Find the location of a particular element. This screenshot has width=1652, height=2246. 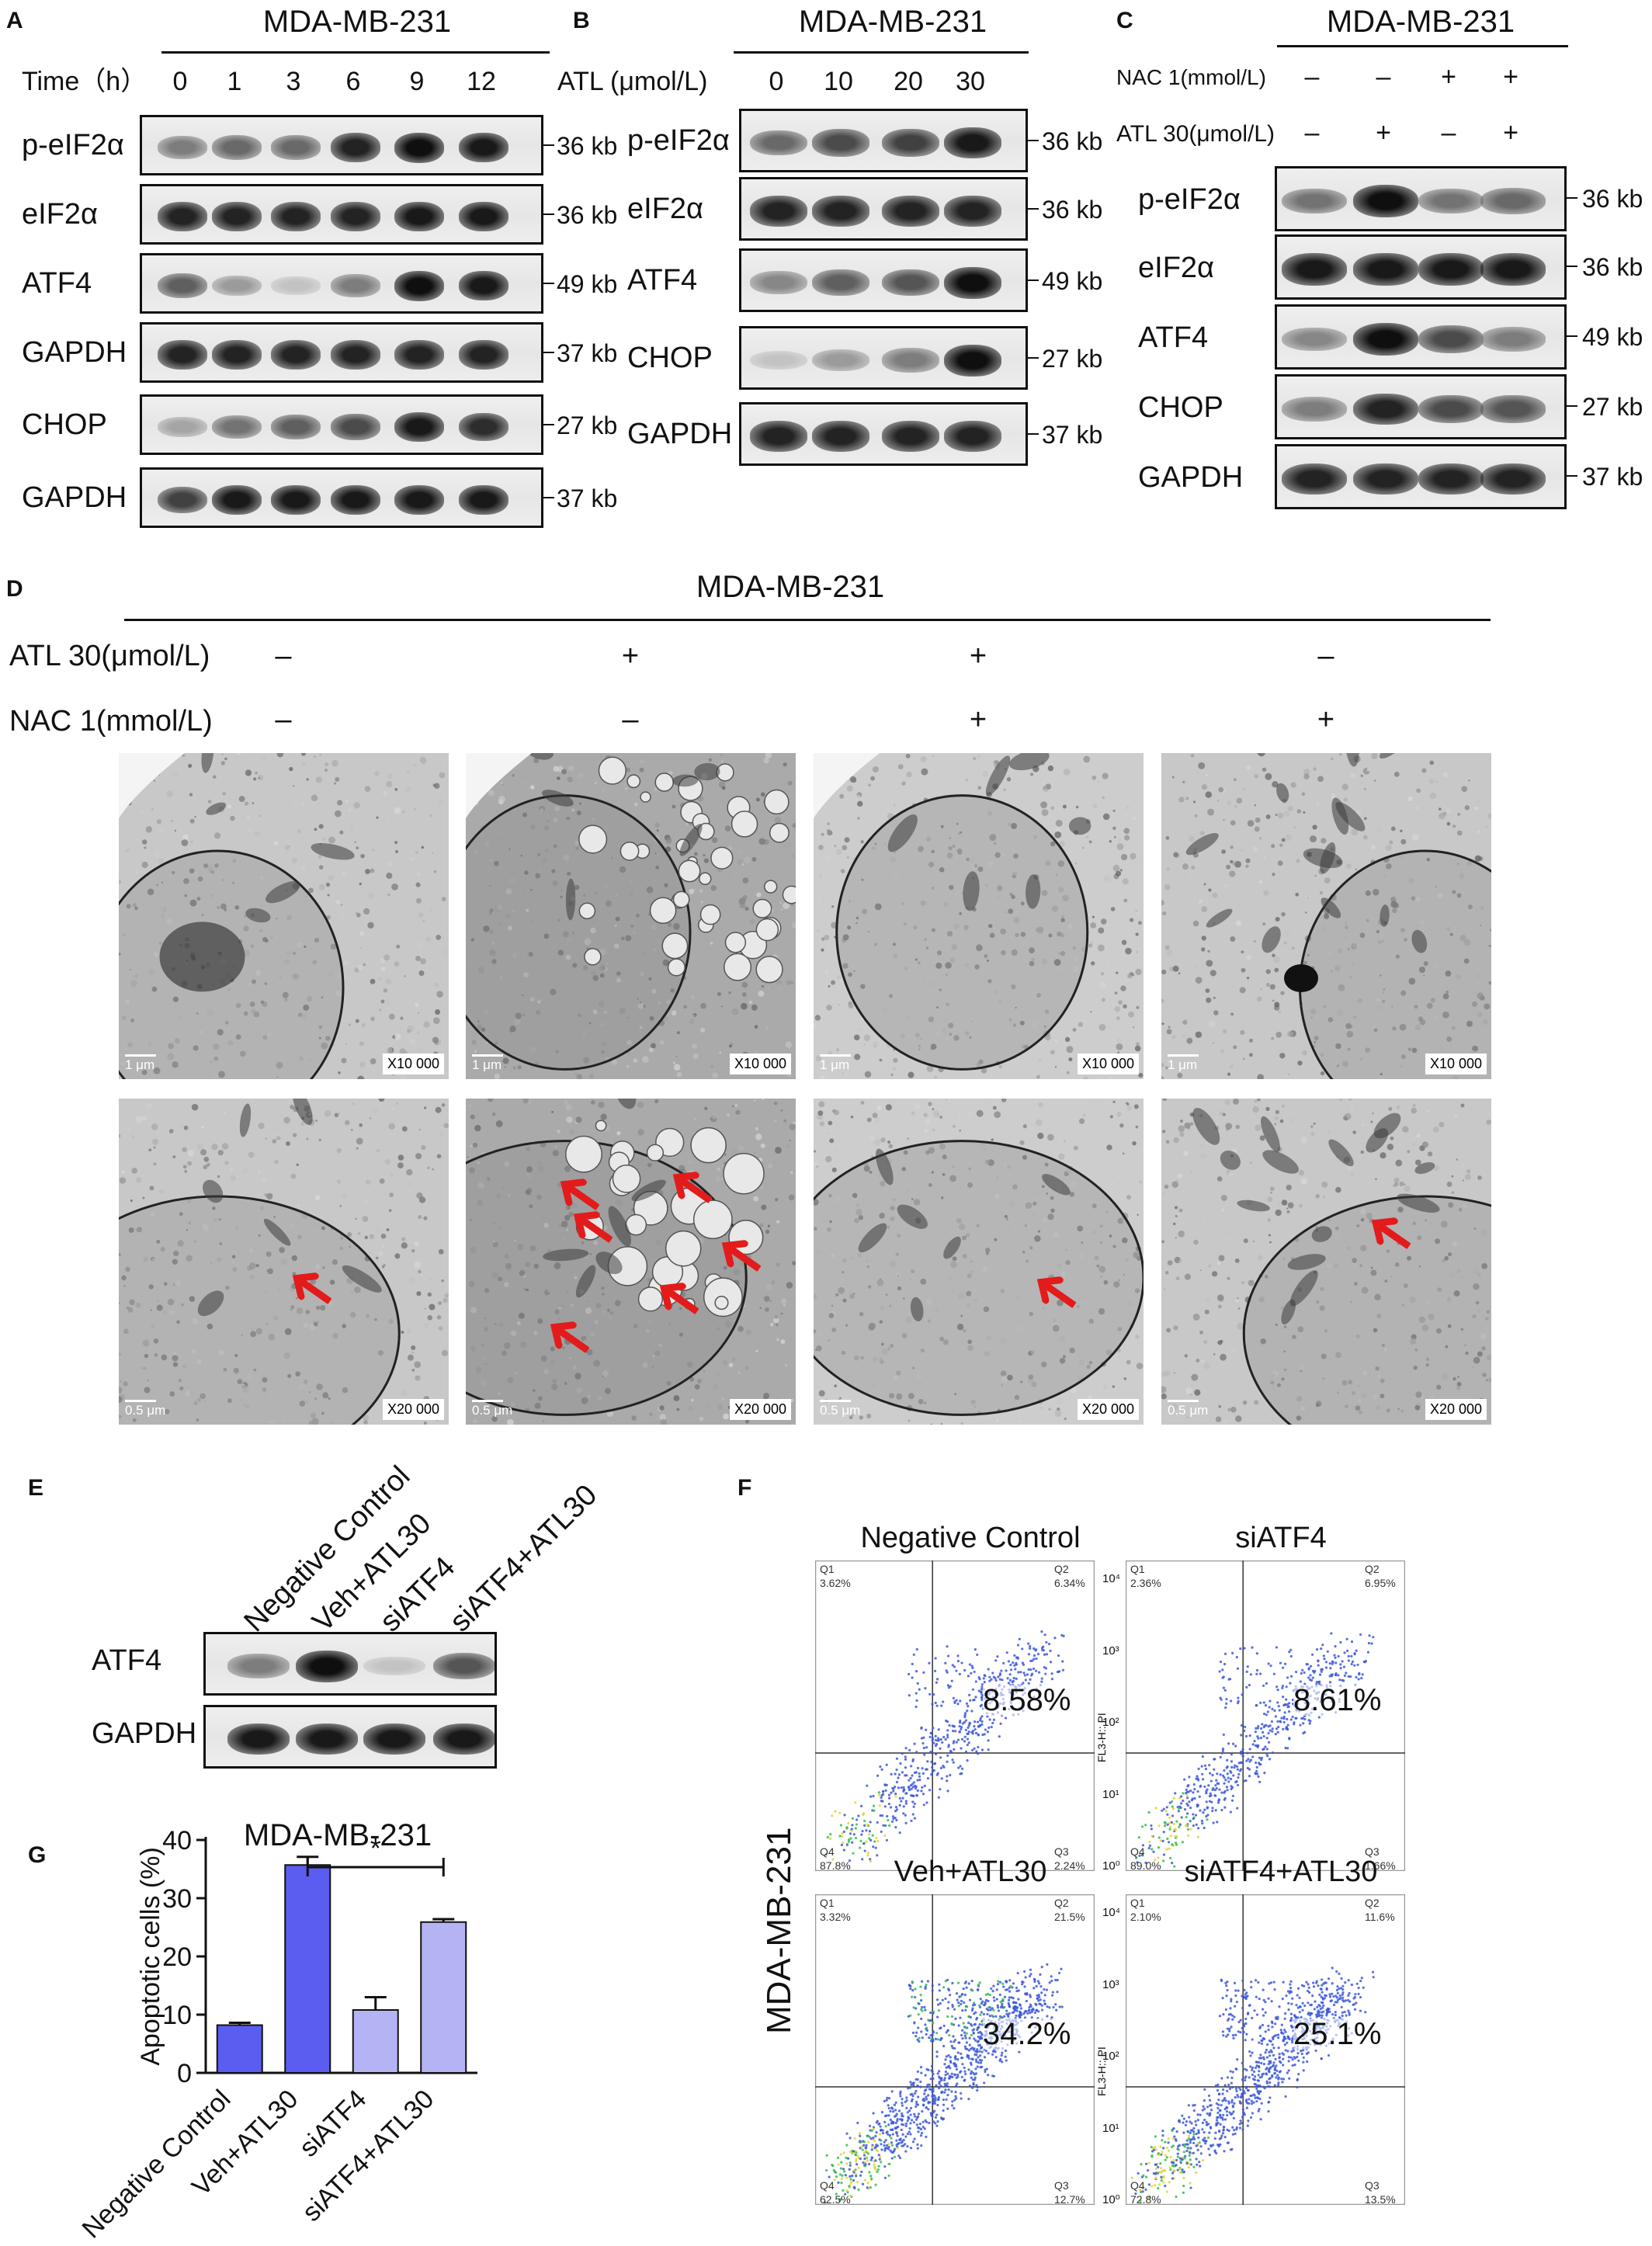

lane-label: 9 is located at coordinates (417, 81).